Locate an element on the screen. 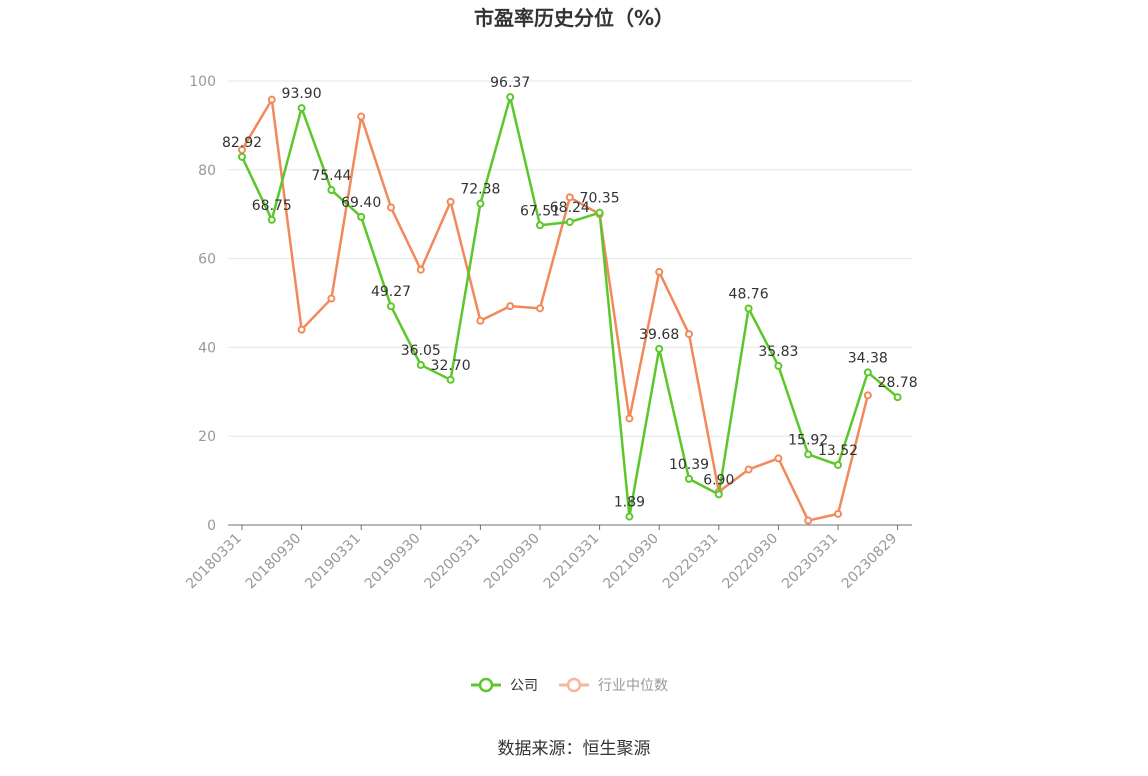 Image resolution: width=1148 pixels, height=776 pixels. data-label: 48.76 is located at coordinates (749, 295).